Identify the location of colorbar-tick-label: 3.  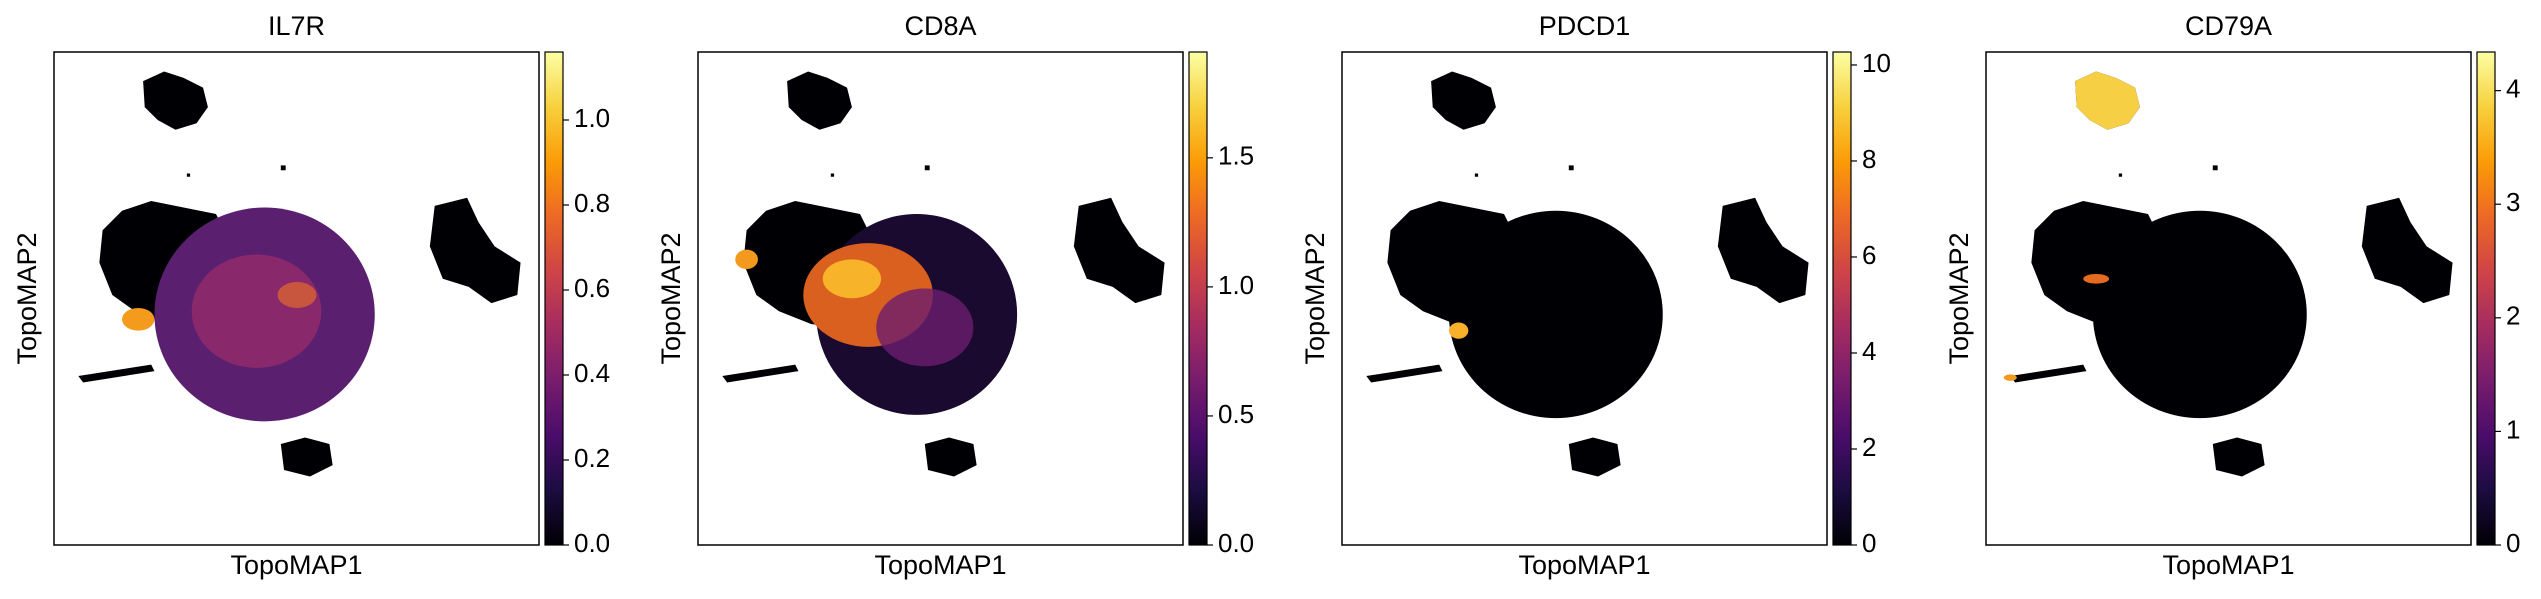
(2513, 202).